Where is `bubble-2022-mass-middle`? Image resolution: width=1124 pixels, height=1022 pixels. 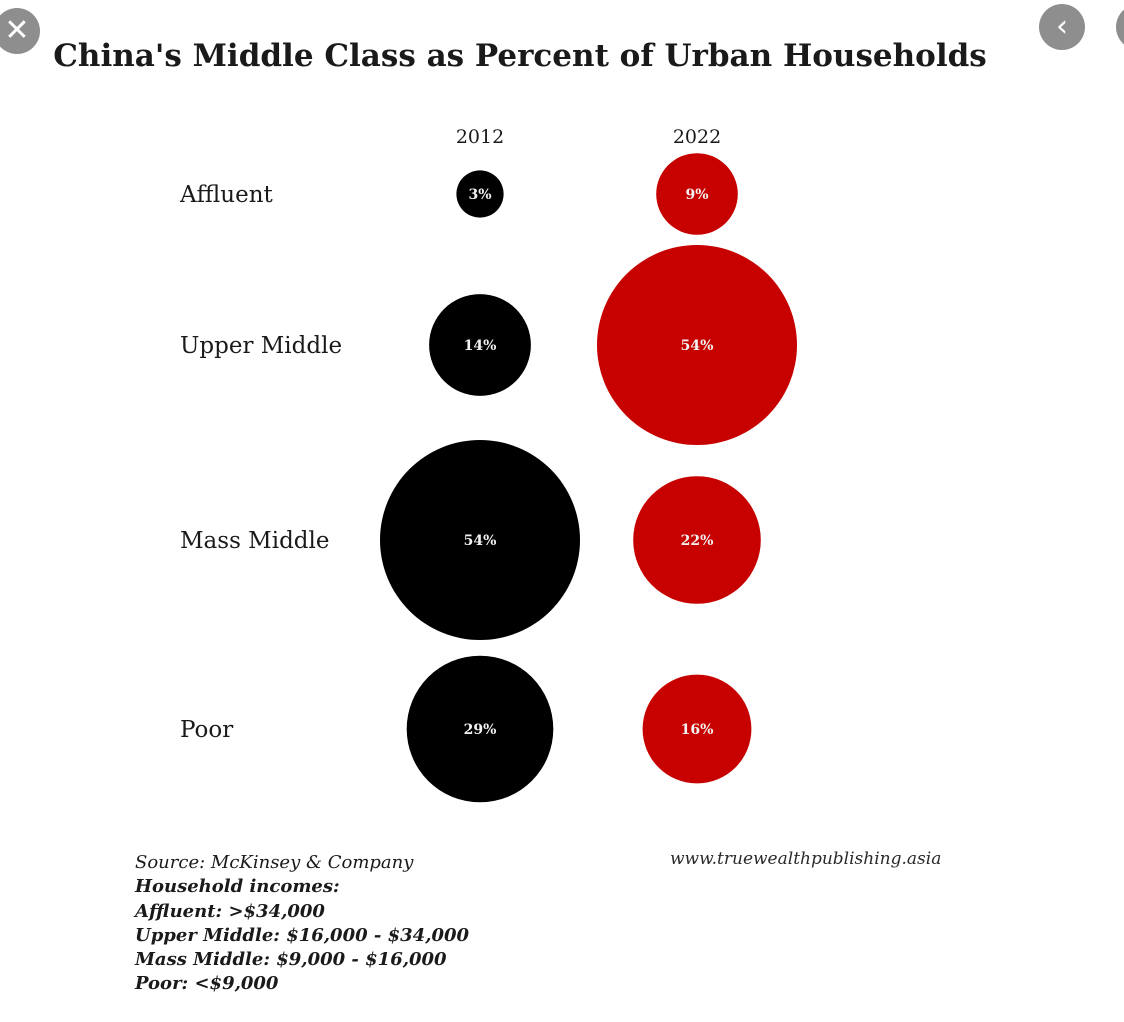
bubble-2022-mass-middle is located at coordinates (697, 540).